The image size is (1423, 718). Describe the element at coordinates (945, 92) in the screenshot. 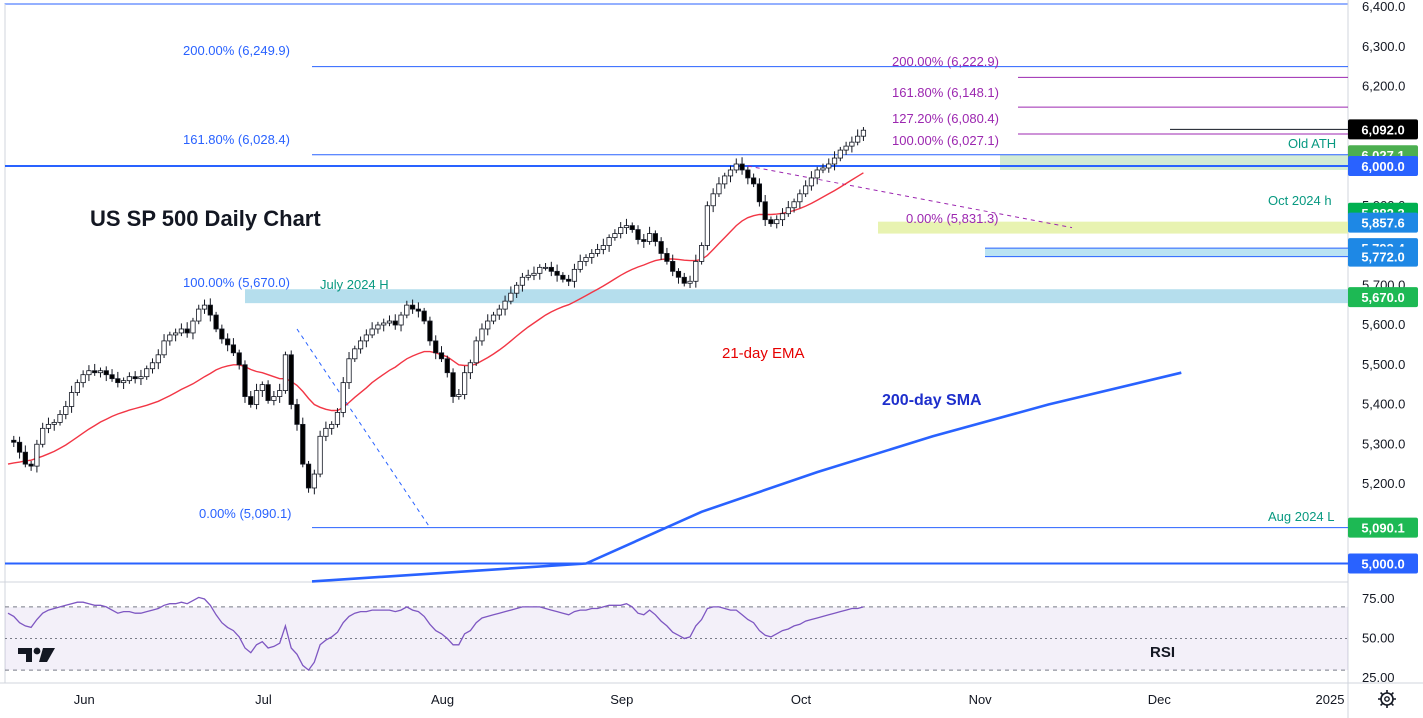

I see `fib-right-label: 161.80% (6,148.1)` at that location.